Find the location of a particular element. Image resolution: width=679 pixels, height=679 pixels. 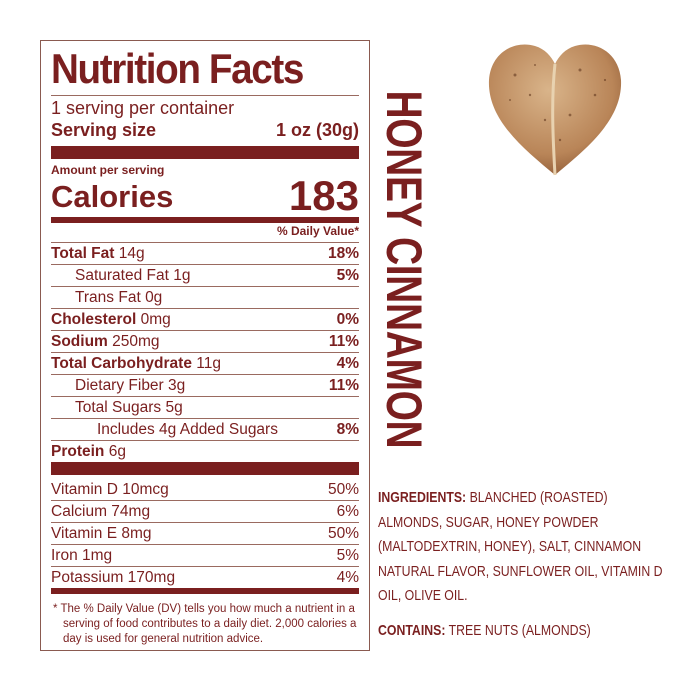

nutrient-name: Total Sugars is located at coordinates (118, 407).